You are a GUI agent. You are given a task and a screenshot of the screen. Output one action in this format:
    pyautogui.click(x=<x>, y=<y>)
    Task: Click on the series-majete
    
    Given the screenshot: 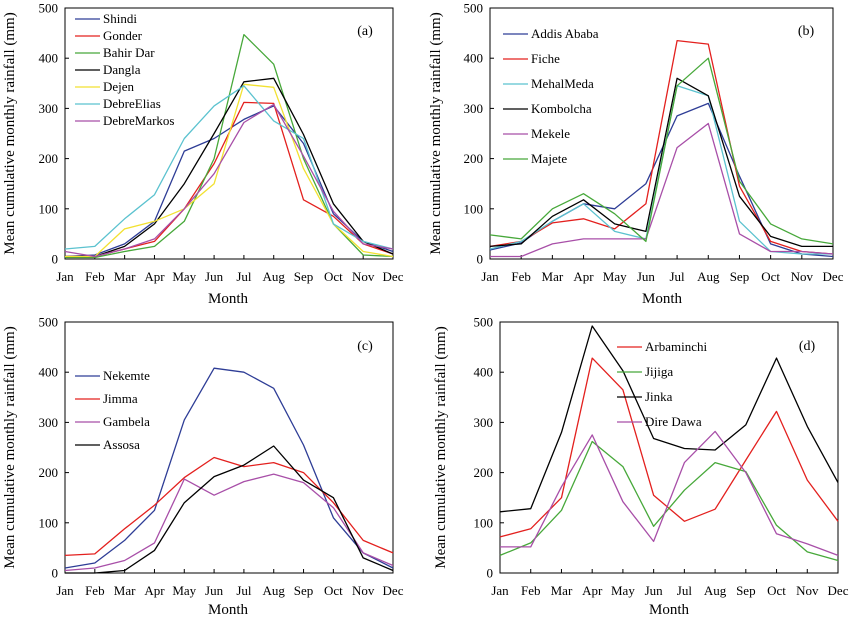 What is the action you would take?
    pyautogui.click(x=661, y=151)
    